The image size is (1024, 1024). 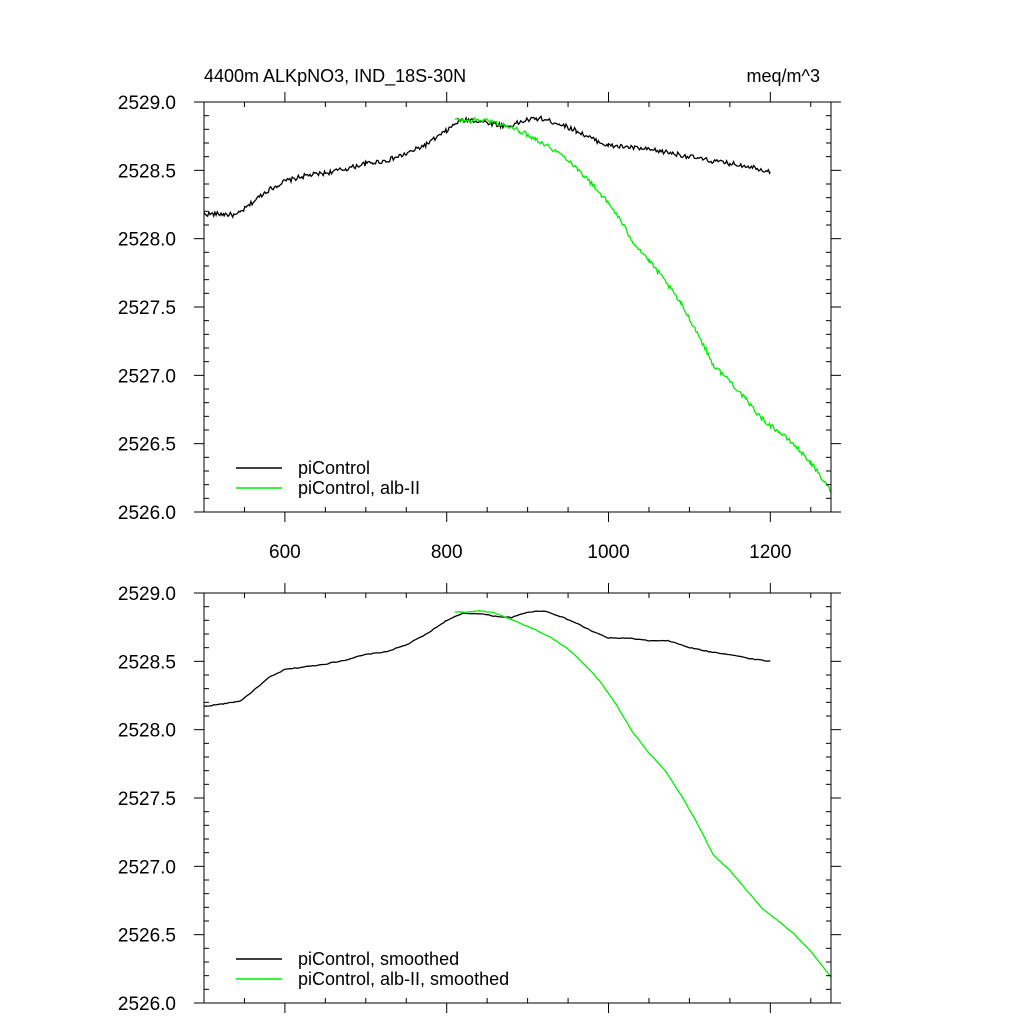 I want to click on chart-title: 4400m ALKpNO3, IND_18S-30N, so click(x=335, y=76).